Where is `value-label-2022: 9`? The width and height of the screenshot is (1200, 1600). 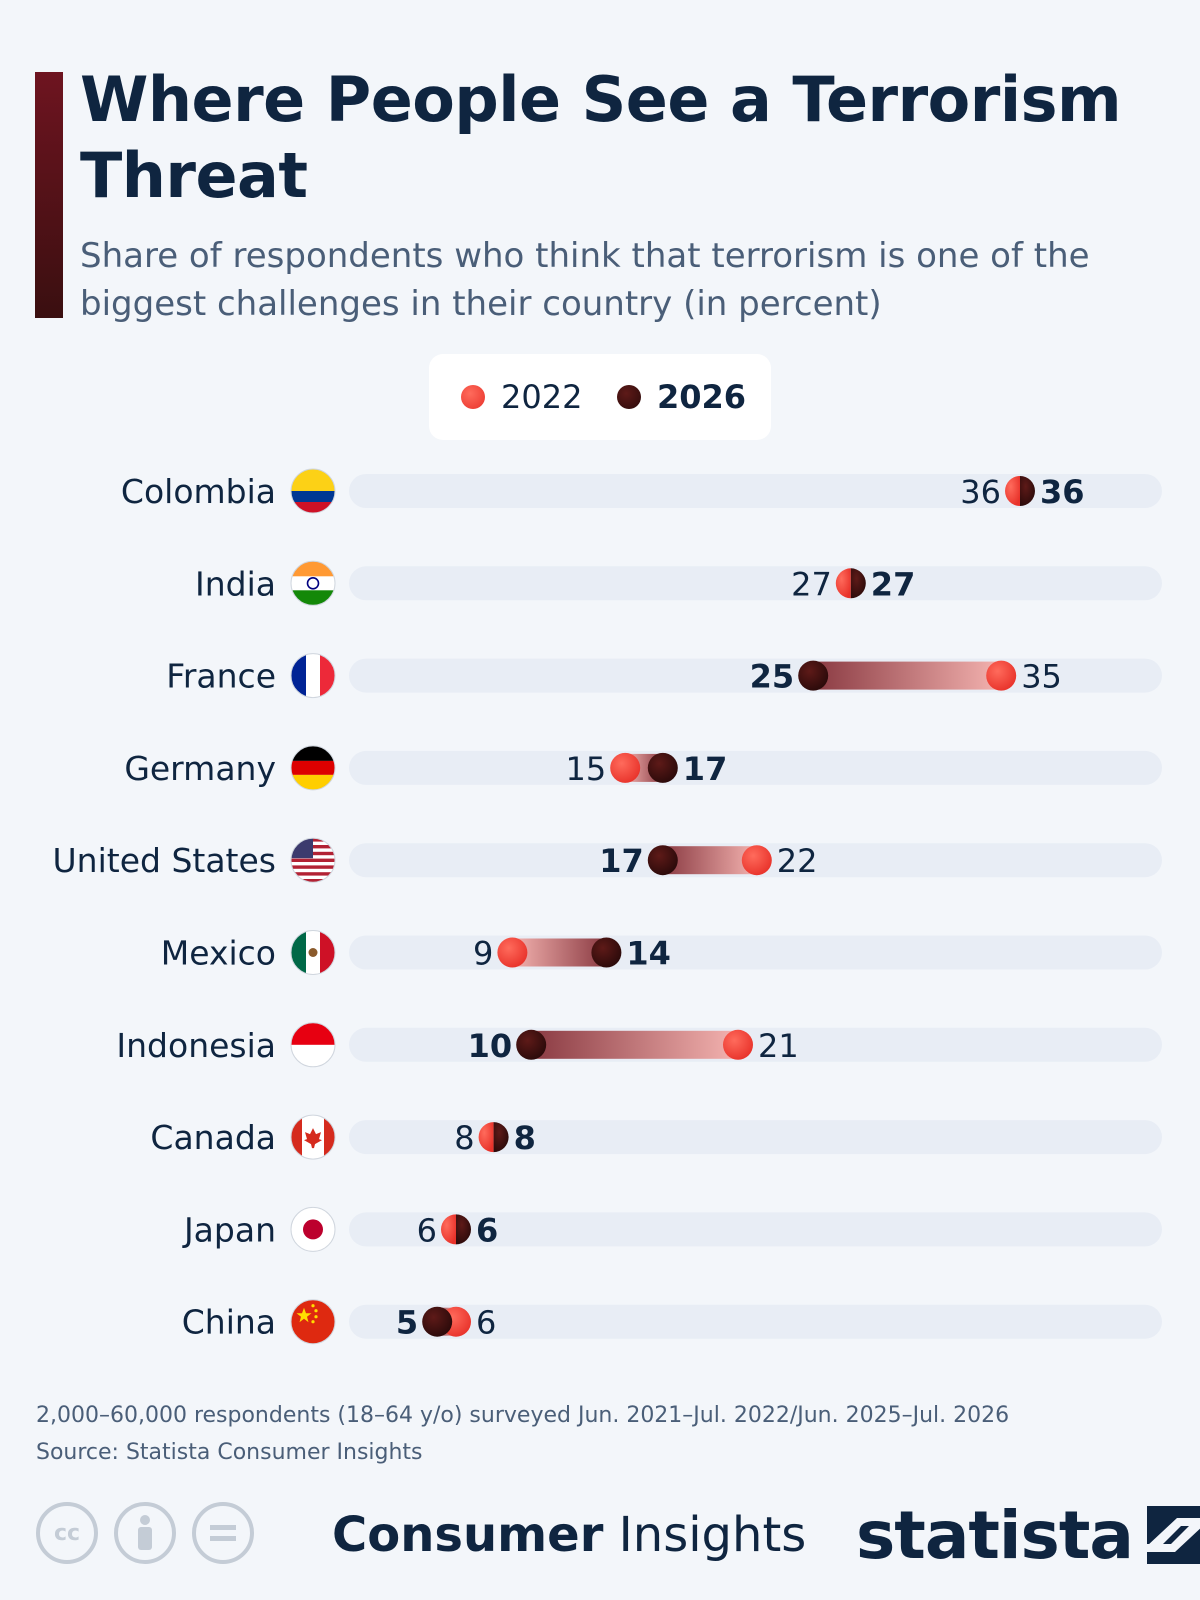
value-label-2022: 9 is located at coordinates (483, 954).